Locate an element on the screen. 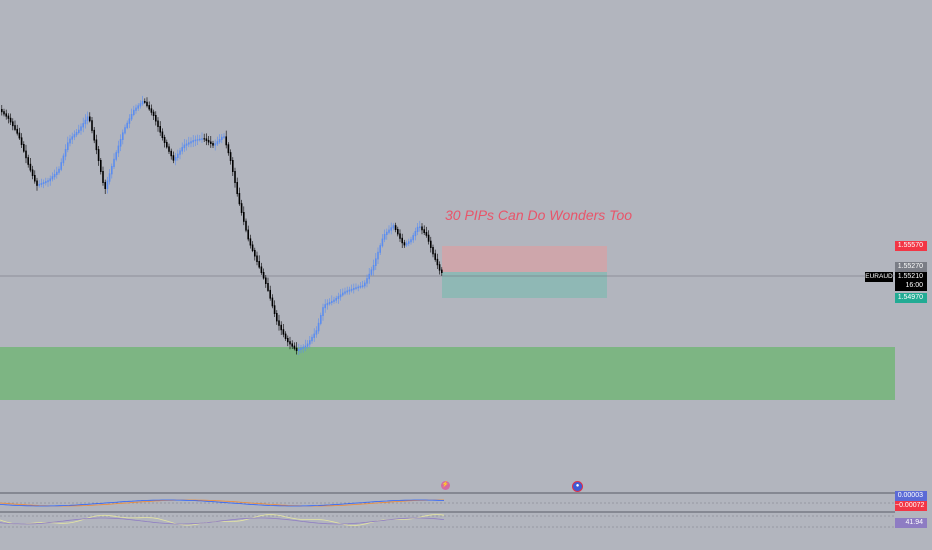 This screenshot has width=932, height=550. target-price-badge: 1.55570 is located at coordinates (911, 246).